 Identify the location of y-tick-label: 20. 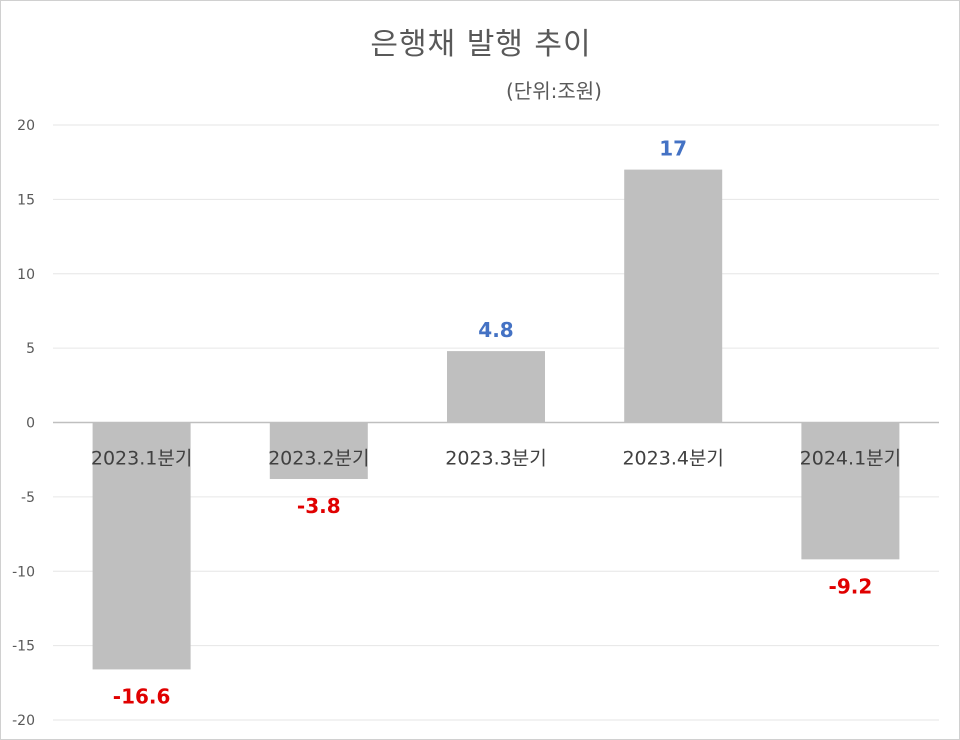
(26, 126).